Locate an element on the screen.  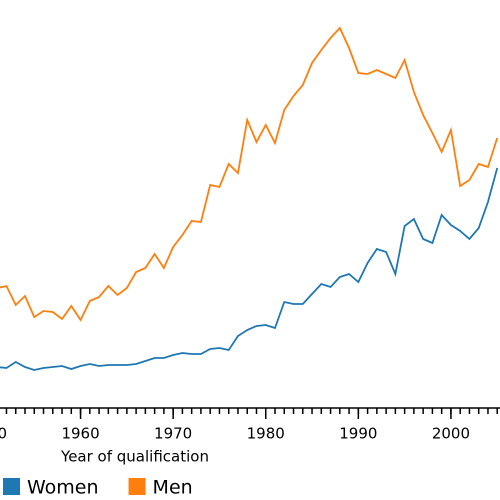
x-axis-label: Year of qualification is located at coordinates (134, 457).